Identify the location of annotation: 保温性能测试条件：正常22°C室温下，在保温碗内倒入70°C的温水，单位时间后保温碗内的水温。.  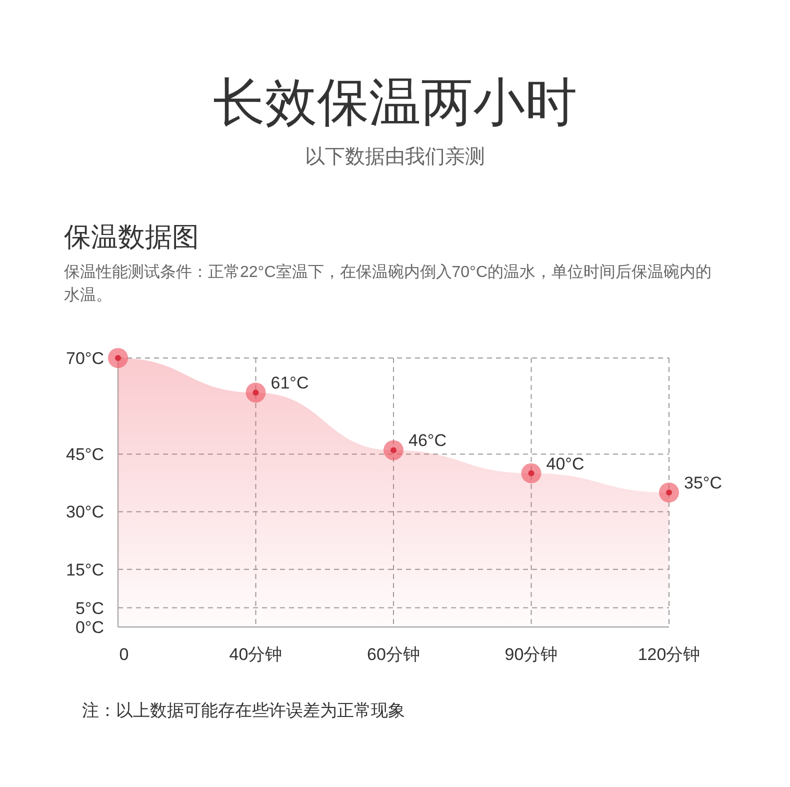
(388, 284).